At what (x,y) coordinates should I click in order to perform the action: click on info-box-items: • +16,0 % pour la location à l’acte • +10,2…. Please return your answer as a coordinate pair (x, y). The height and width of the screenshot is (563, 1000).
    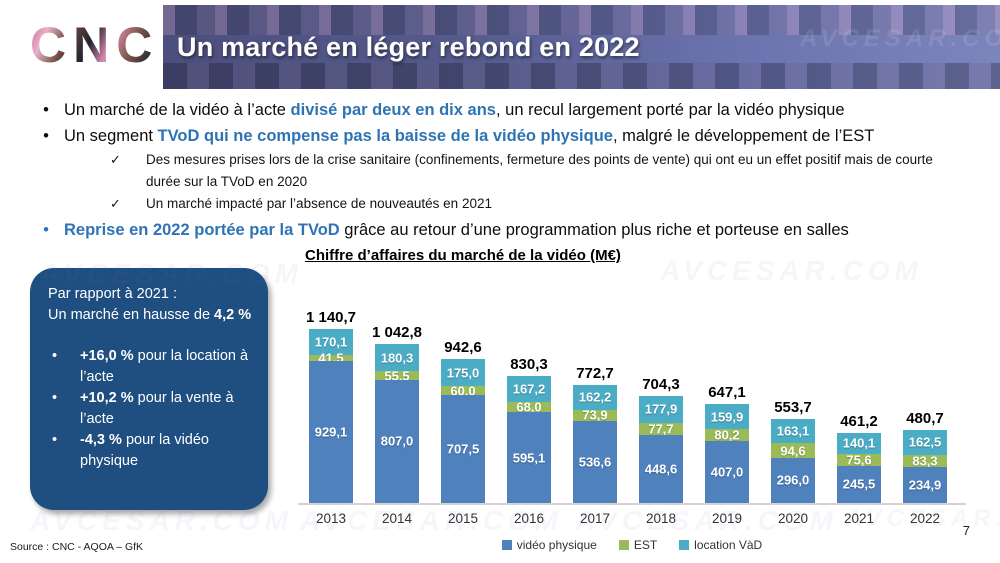
    Looking at the image, I should click on (152, 409).